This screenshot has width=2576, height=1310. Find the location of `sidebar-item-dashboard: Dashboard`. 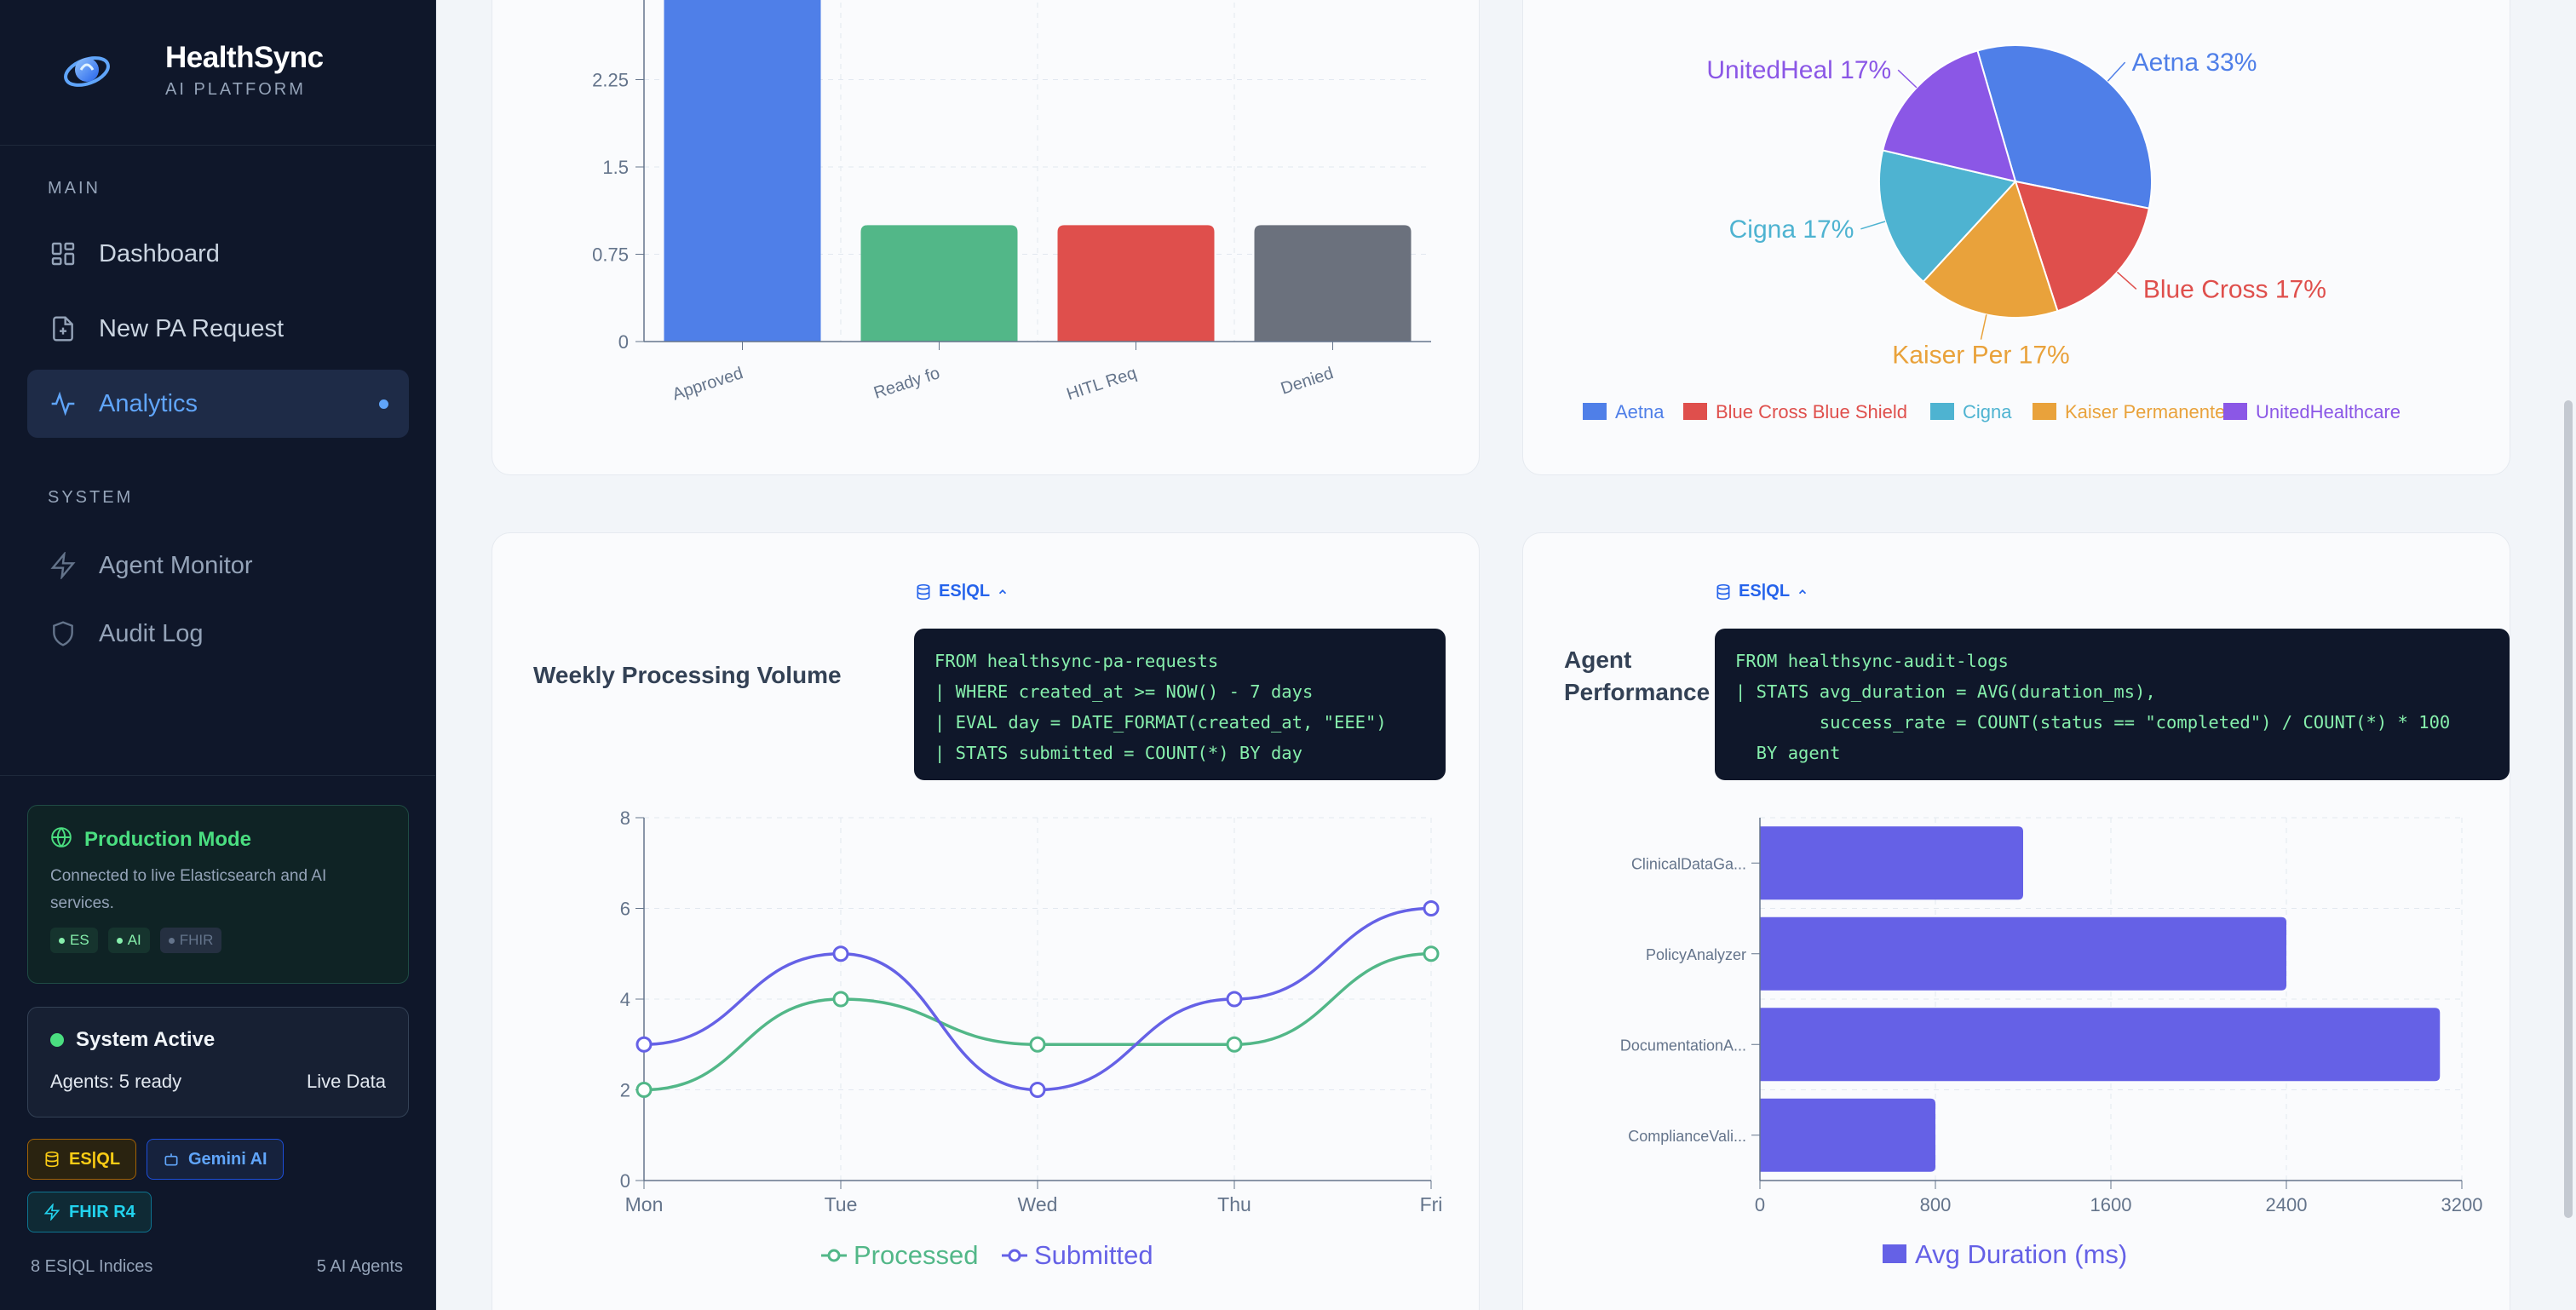

sidebar-item-dashboard: Dashboard is located at coordinates (218, 254).